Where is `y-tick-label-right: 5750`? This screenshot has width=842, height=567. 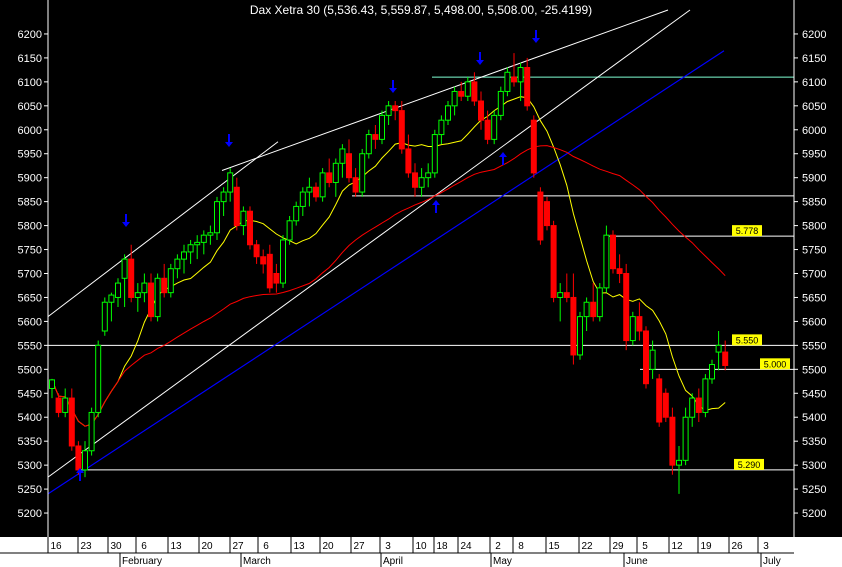
y-tick-label-right: 5750 is located at coordinates (814, 251).